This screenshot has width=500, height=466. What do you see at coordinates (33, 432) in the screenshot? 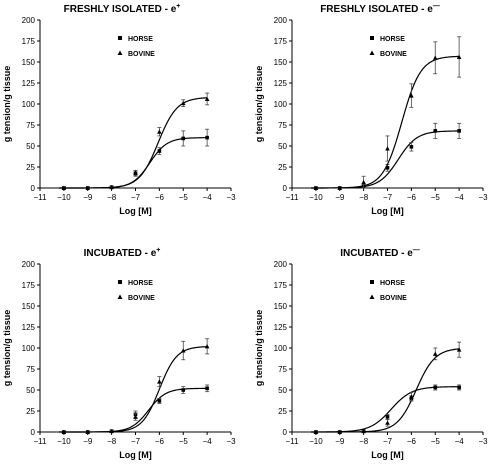
I see `y-tick-label: 0` at bounding box center [33, 432].